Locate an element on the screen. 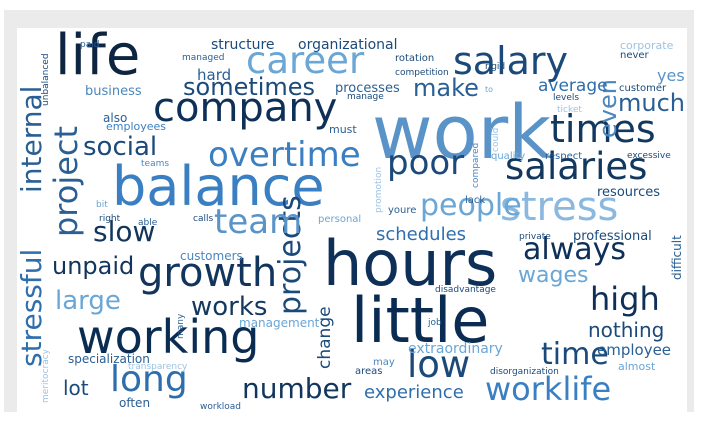 The width and height of the screenshot is (718, 425). cloud-word: must is located at coordinates (343, 129).